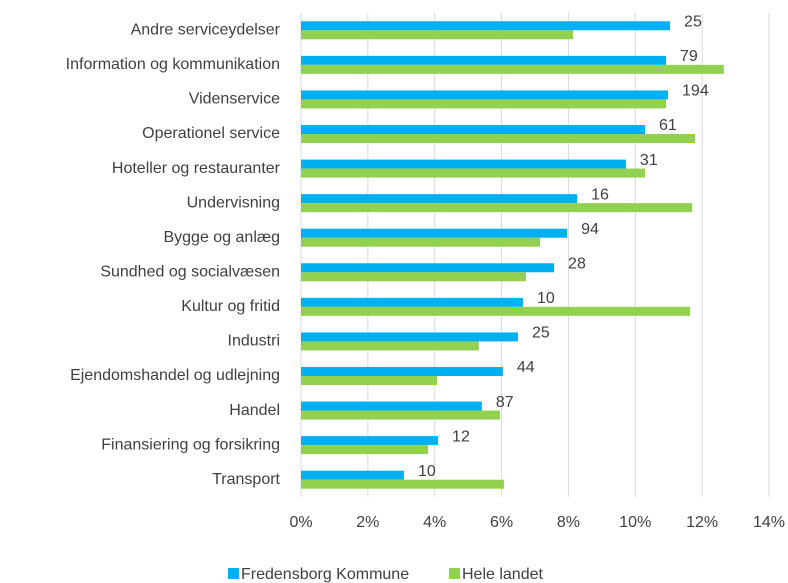 This screenshot has width=788, height=583. I want to click on x-tick-label: 14%, so click(769, 522).